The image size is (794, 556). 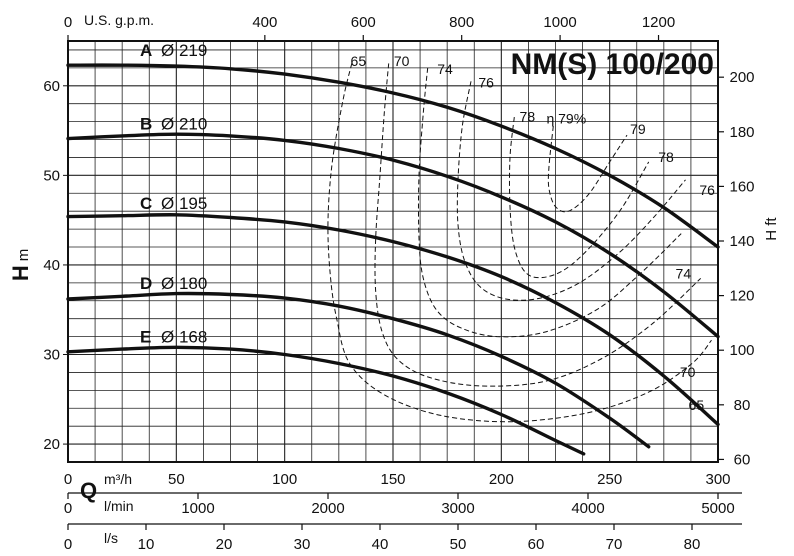 What do you see at coordinates (327, 508) in the screenshot?
I see `x-lmin-tick-label: 2000` at bounding box center [327, 508].